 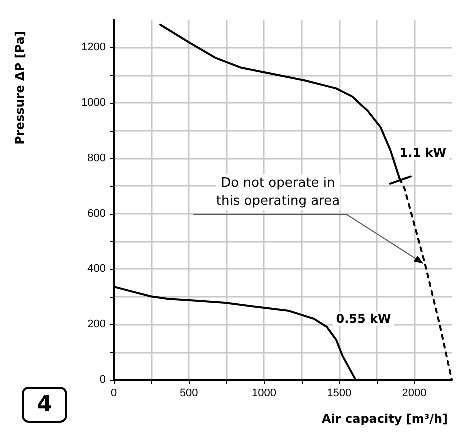 What do you see at coordinates (44, 405) in the screenshot?
I see `text: 4` at bounding box center [44, 405].